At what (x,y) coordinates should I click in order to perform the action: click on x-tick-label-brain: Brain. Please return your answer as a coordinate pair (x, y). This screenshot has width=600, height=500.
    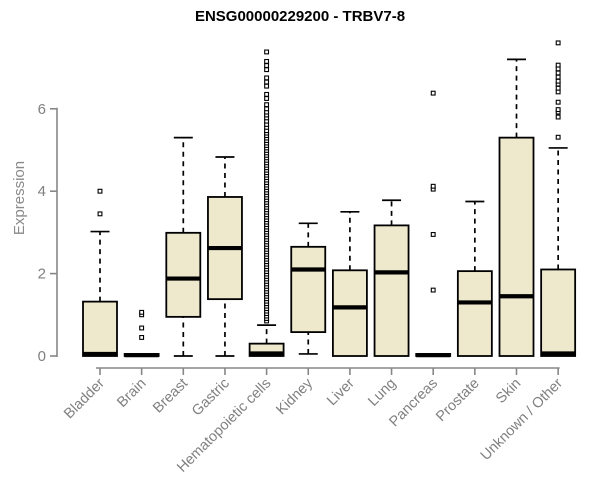
    Looking at the image, I should click on (131, 393).